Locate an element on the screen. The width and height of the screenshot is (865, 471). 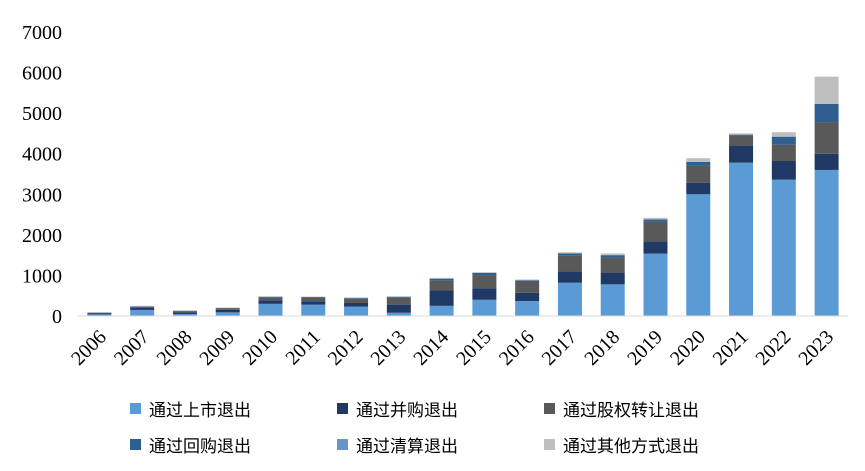
x-tick-label: 2016 is located at coordinates (517, 348).